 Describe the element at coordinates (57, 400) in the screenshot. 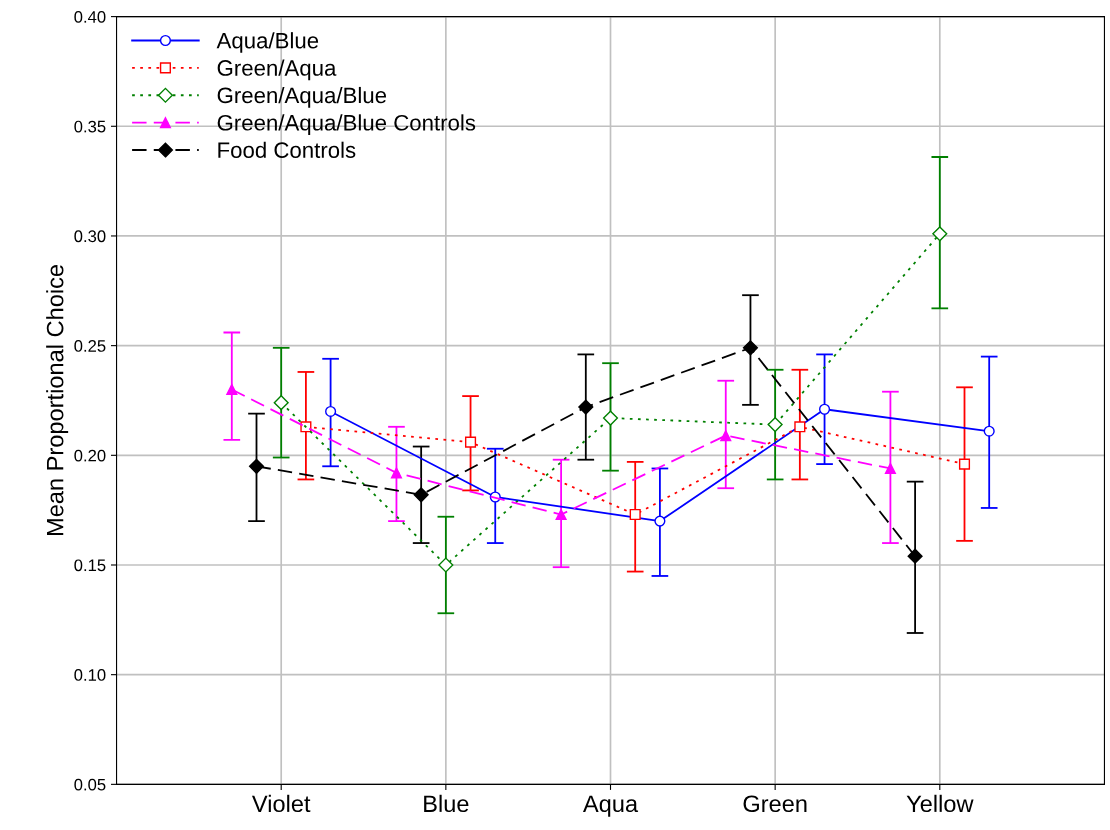

I see `y-axis-title: Mean Proportional Choice` at that location.